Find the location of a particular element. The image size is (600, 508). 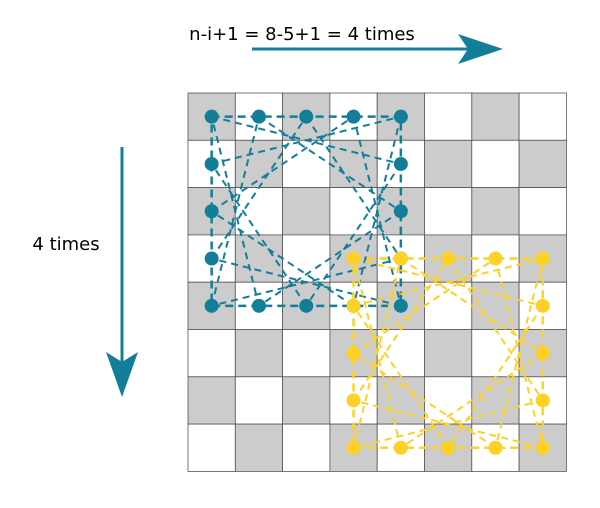

top-label: n-i+1 = 8-5+1 = 4 times is located at coordinates (302, 34).